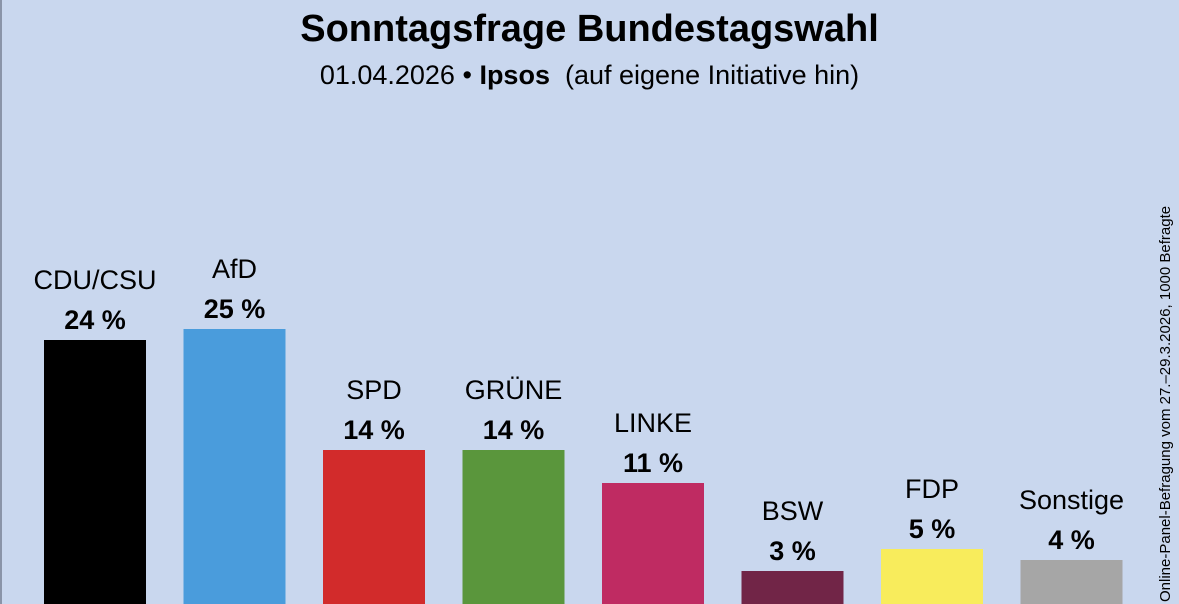 This screenshot has height=604, width=1179. What do you see at coordinates (792, 551) in the screenshot?
I see `value-label: 3 %` at bounding box center [792, 551].